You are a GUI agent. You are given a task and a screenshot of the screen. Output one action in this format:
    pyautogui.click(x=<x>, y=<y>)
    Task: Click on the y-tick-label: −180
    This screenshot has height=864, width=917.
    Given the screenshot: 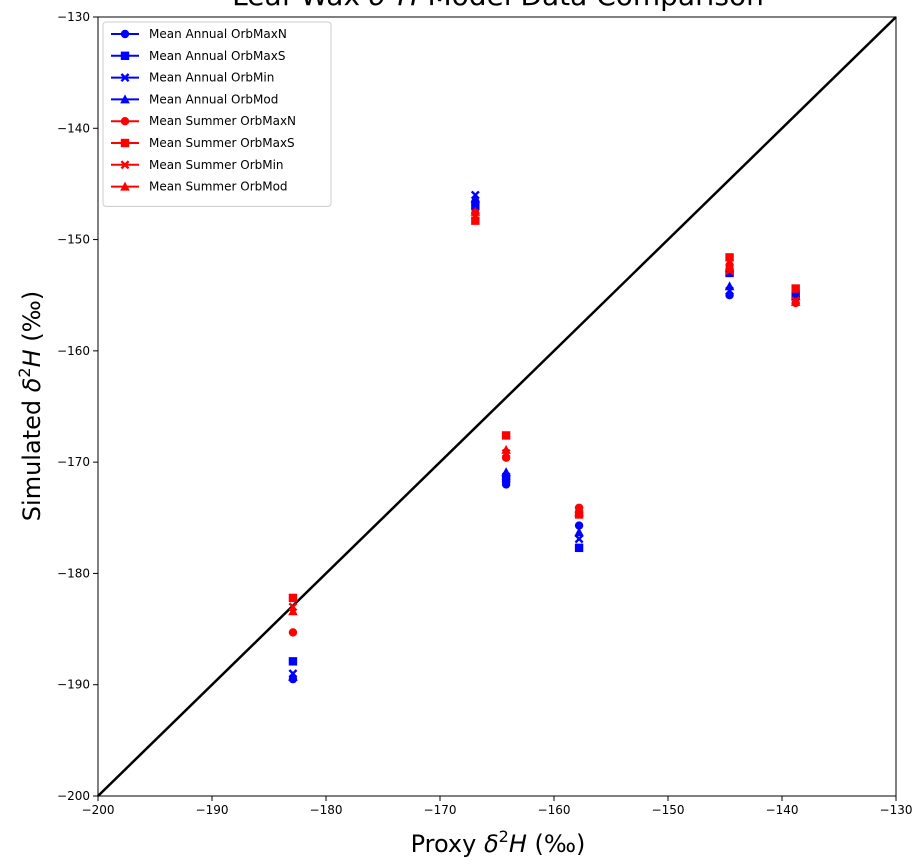 What is the action you would take?
    pyautogui.click(x=73, y=573)
    